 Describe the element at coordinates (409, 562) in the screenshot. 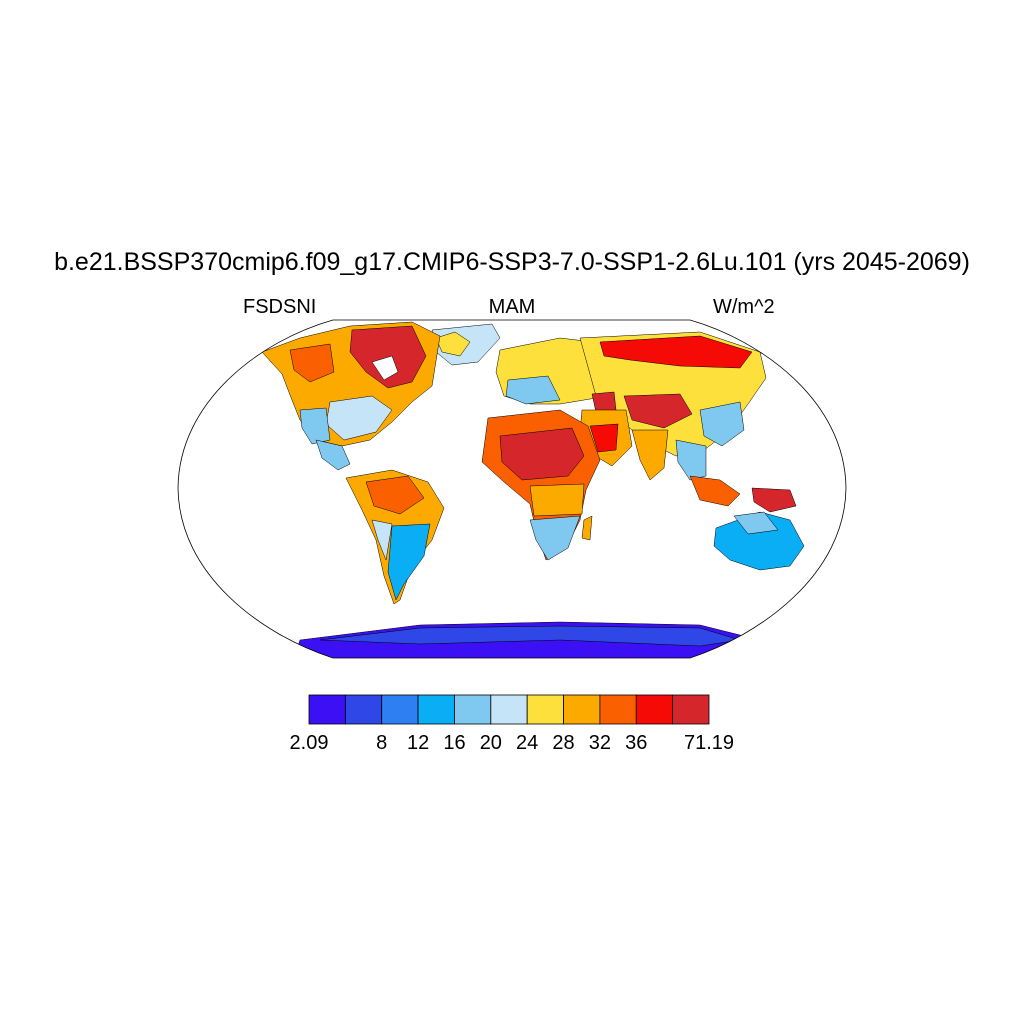

I see `region-patagonia` at that location.